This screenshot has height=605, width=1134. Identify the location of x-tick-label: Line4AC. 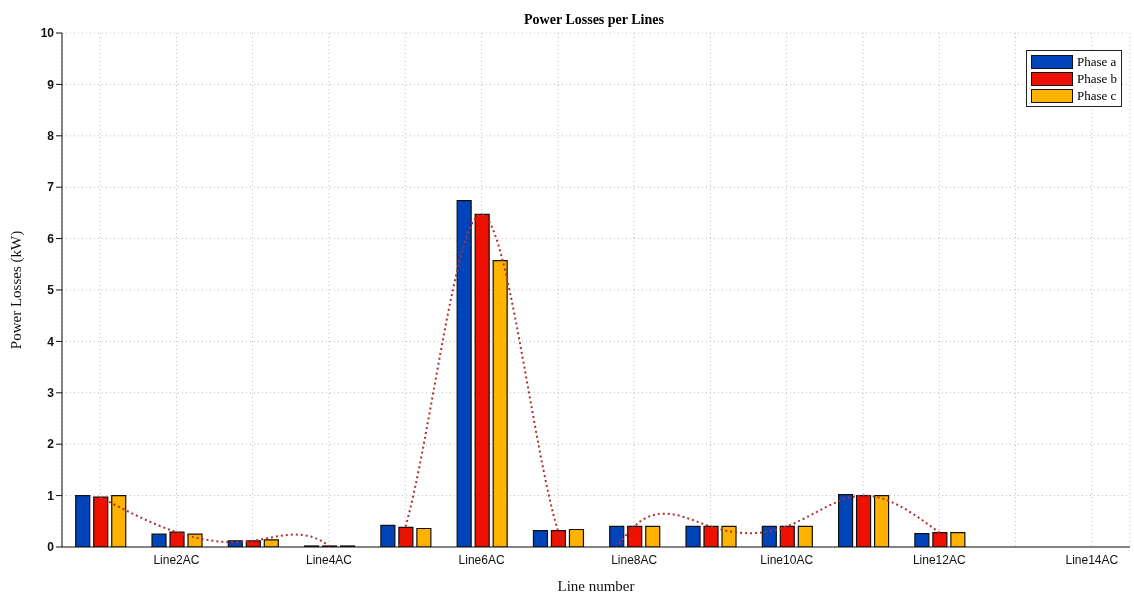
(329, 559).